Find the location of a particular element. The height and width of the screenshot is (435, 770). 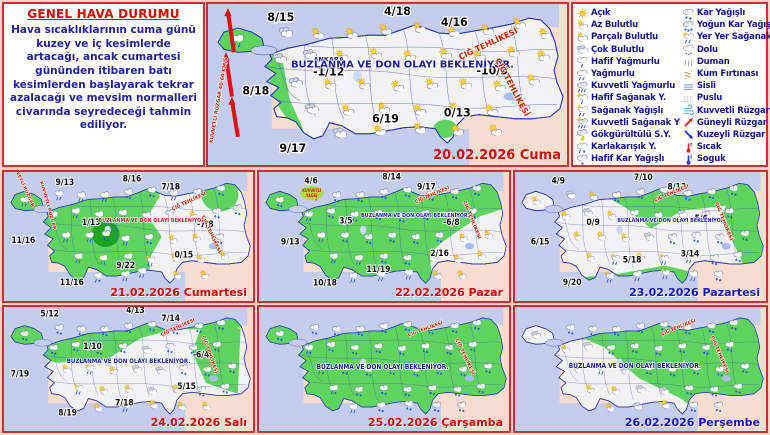

rs-weather-icon is located at coordinates (98, 277).